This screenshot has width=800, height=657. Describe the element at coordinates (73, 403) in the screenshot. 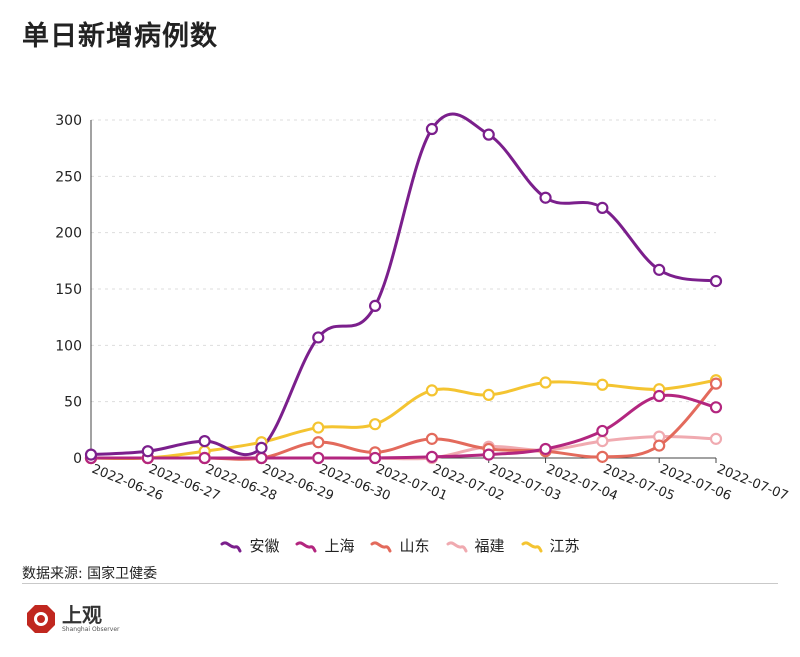

I see `y-tick-label: 50` at that location.